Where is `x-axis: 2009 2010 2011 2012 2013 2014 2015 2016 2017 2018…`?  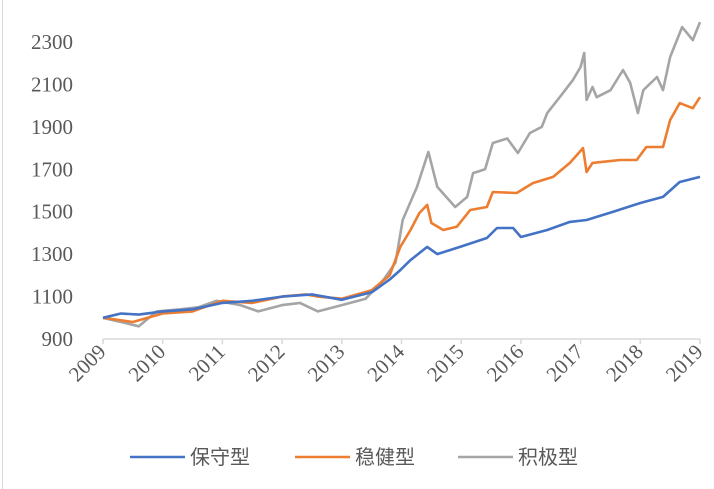
x-axis: 2009 2010 2011 2012 2013 2014 2015 2016 2017 2018… is located at coordinates (386, 362).